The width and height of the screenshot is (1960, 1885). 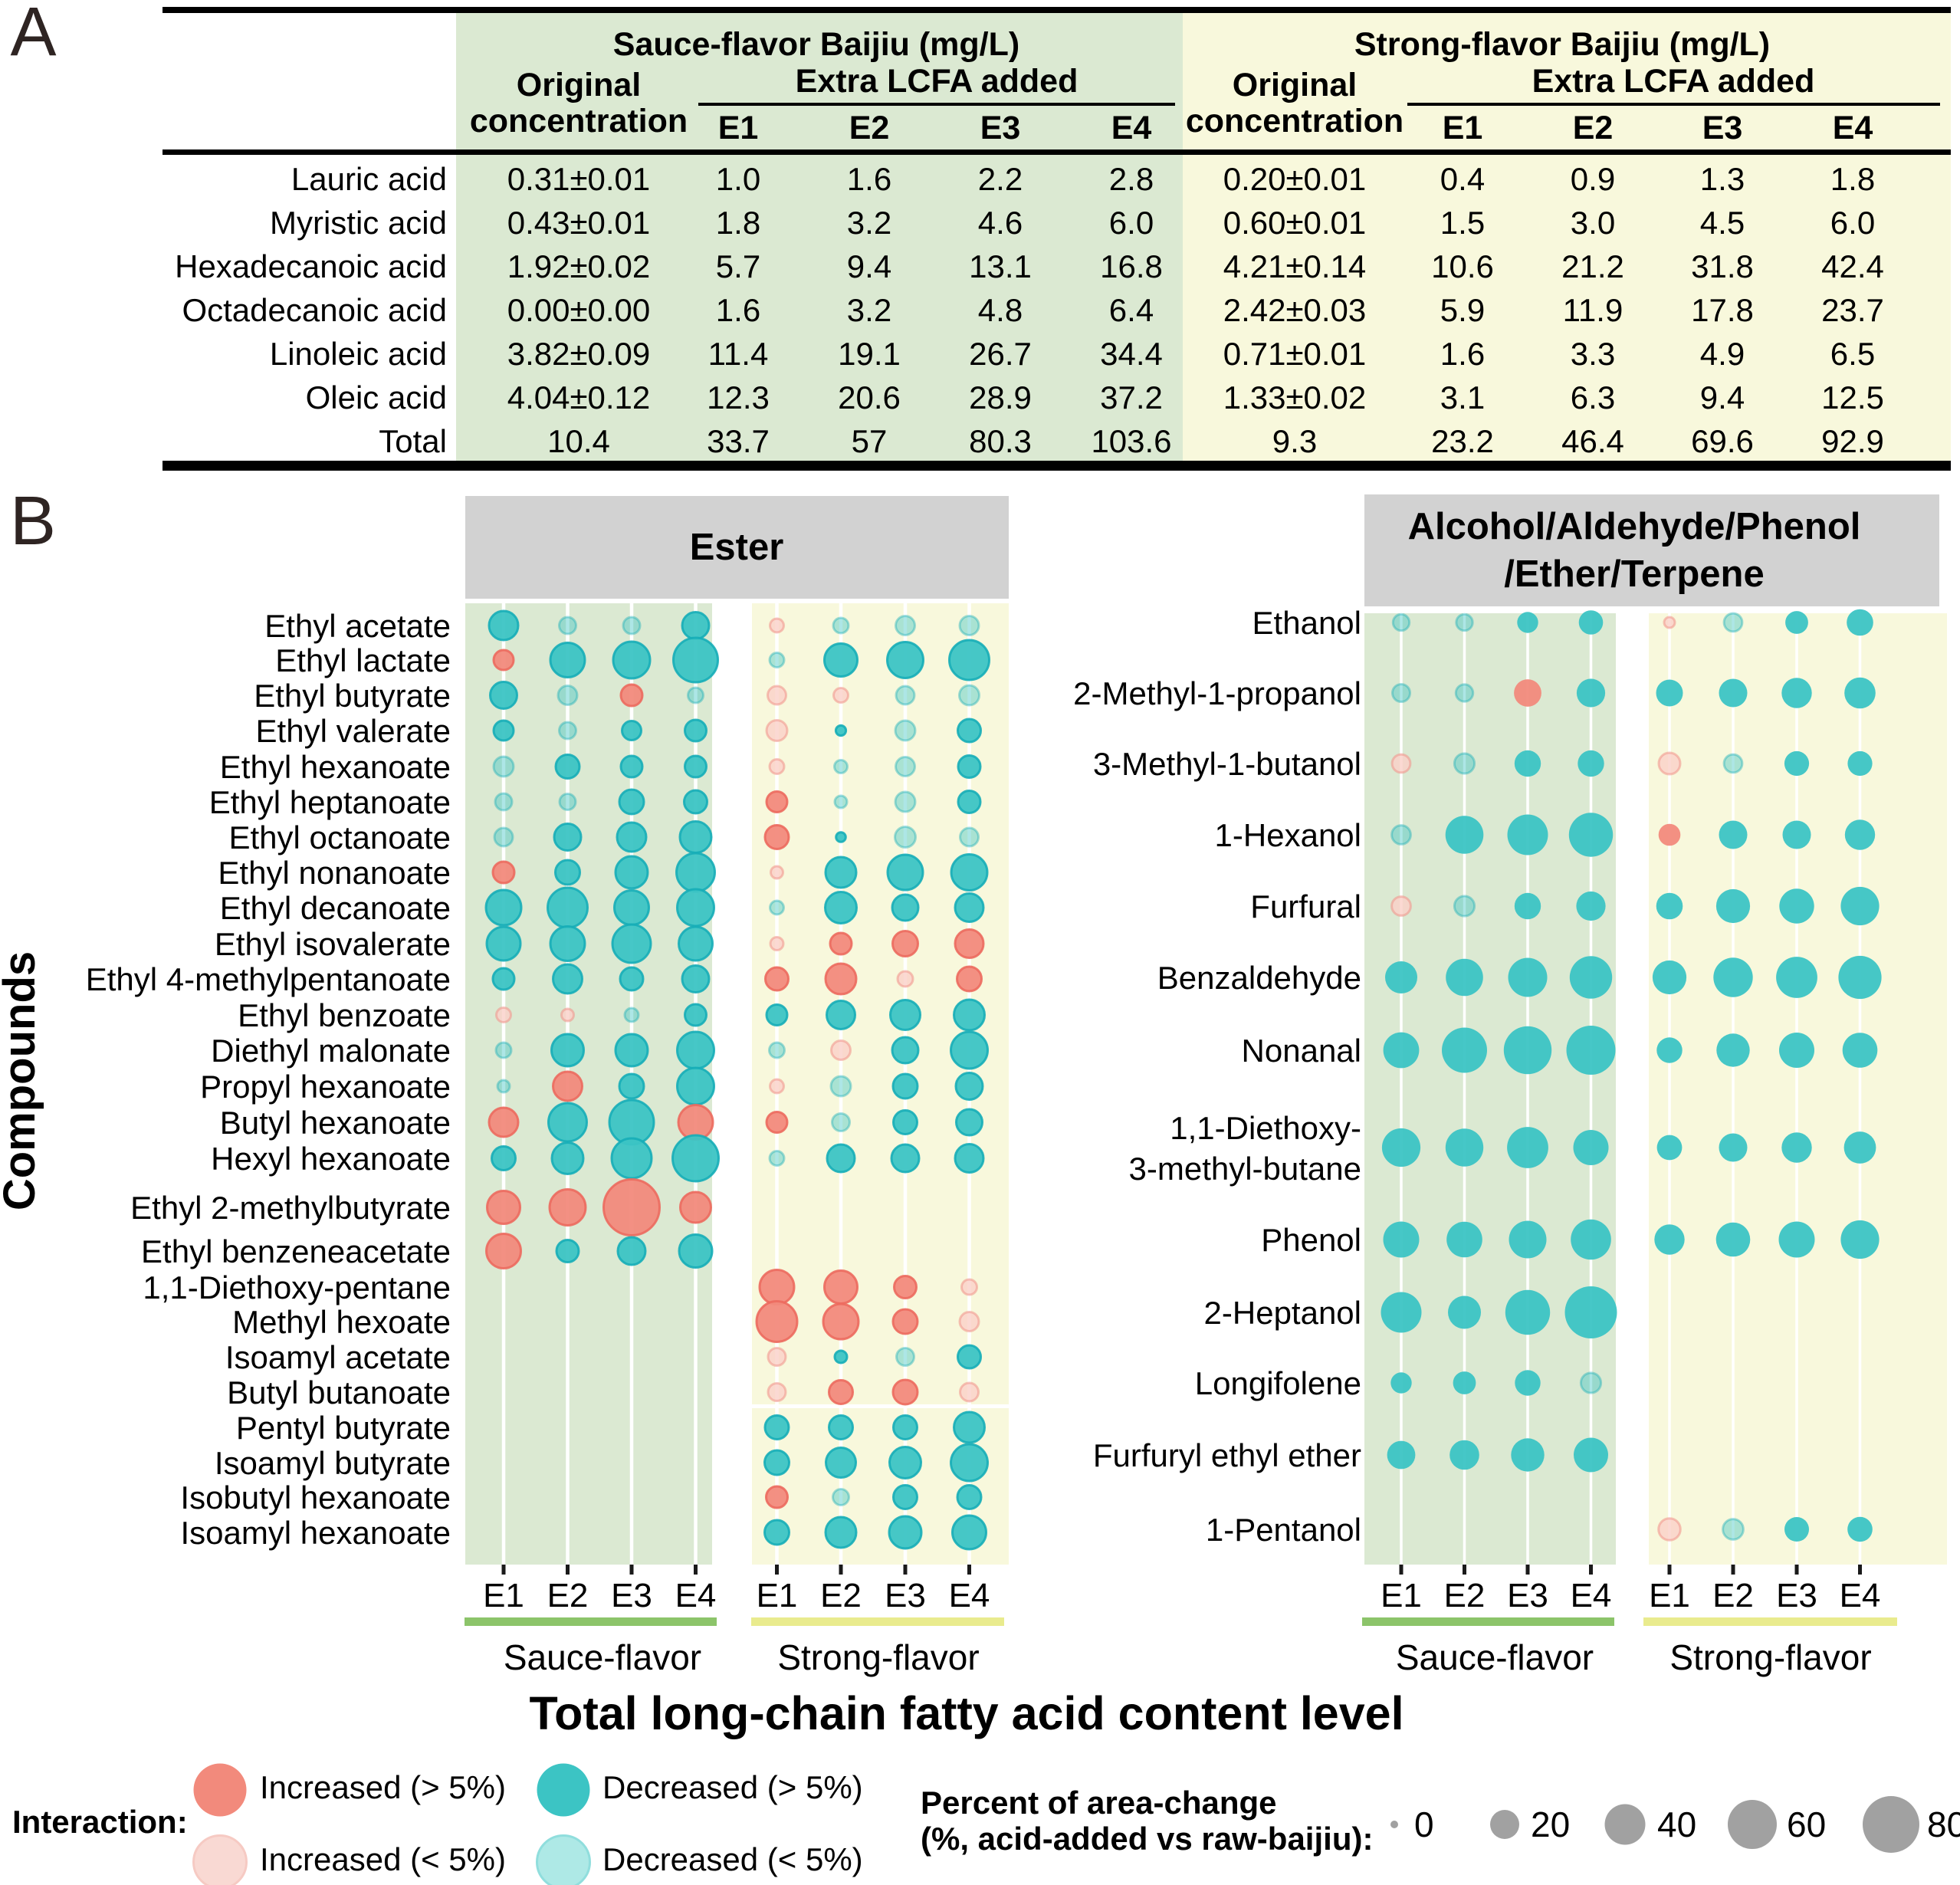 What do you see at coordinates (383, 1859) in the screenshot?
I see `svg-text: Increased (< 5%)` at bounding box center [383, 1859].